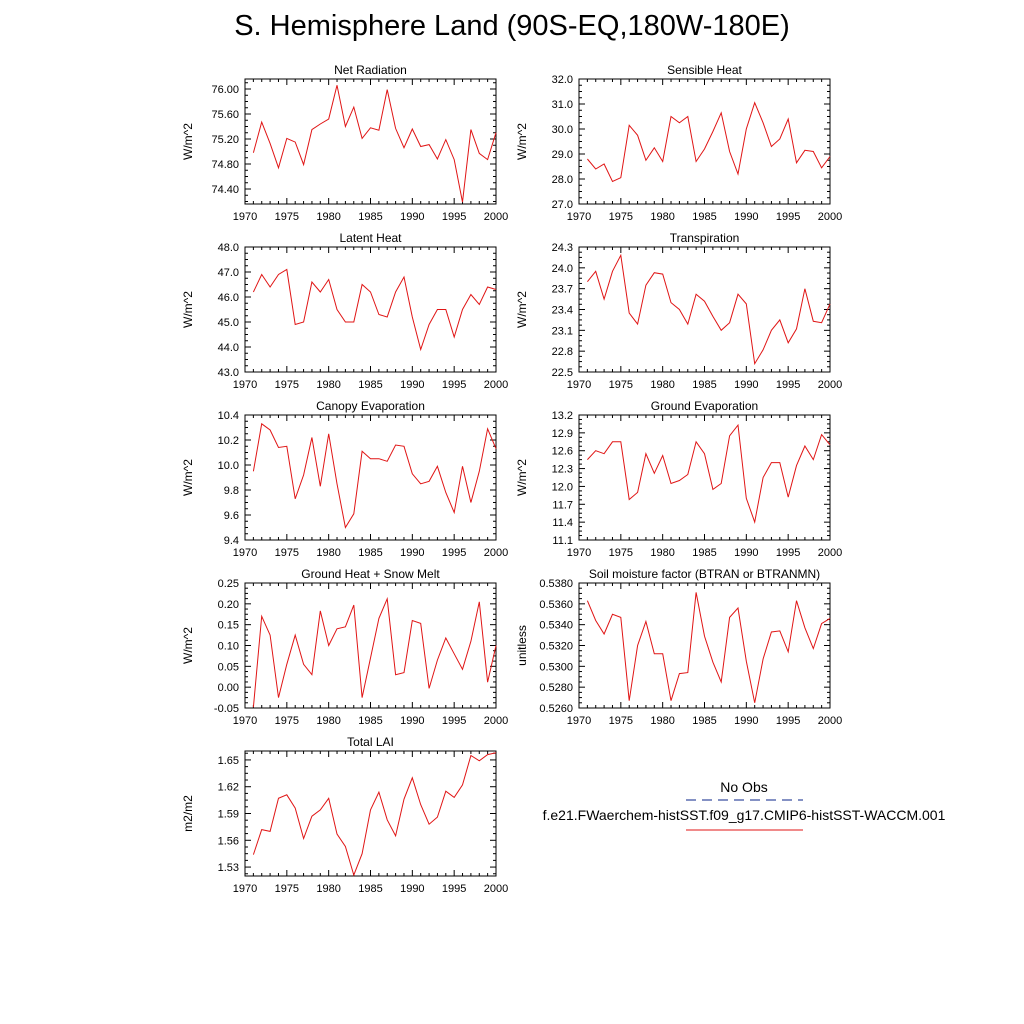 The image size is (1024, 1024). Describe the element at coordinates (562, 523) in the screenshot. I see `y-tick-label: 11.4` at that location.